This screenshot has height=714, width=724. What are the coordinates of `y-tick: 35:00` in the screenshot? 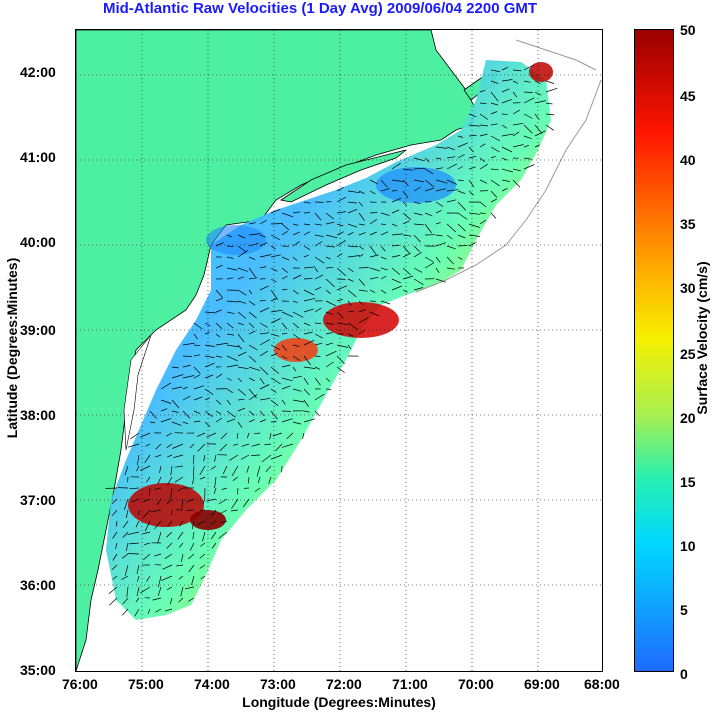 It's located at (38, 670).